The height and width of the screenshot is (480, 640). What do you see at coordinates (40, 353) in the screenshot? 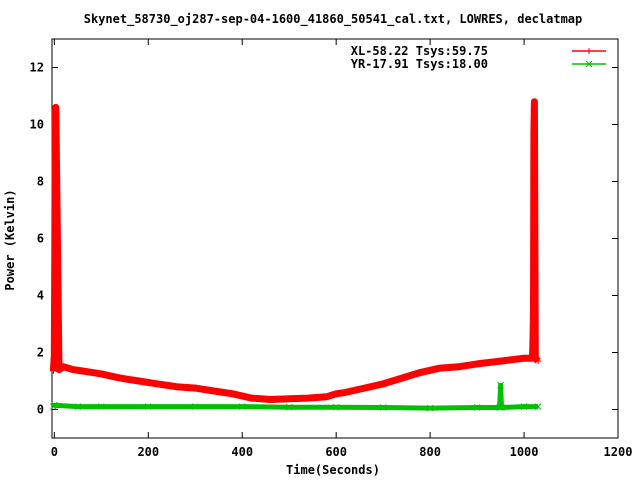
I see `y-tick-label: 2` at bounding box center [40, 353].